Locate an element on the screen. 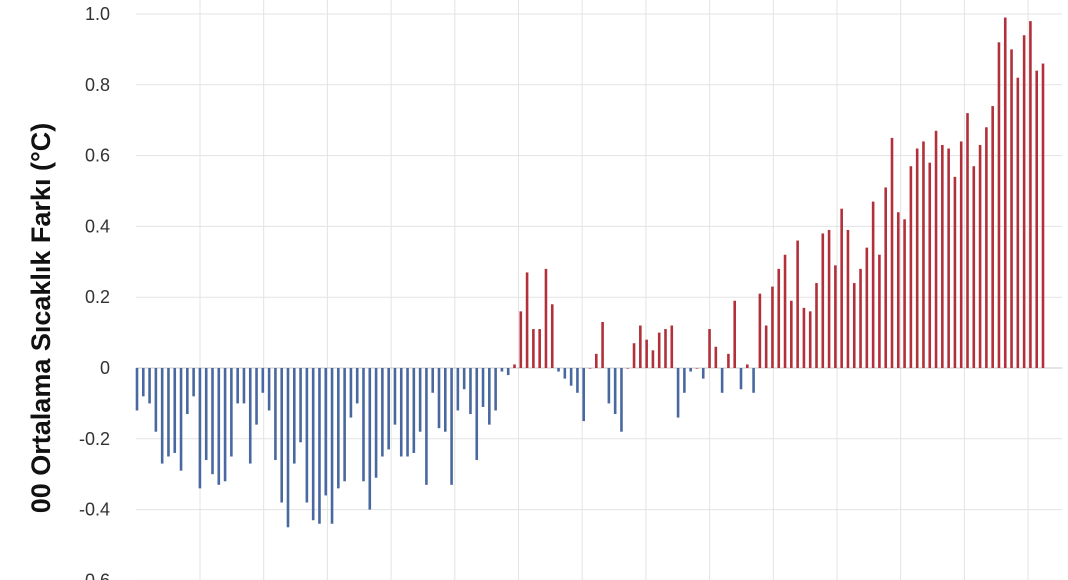 The width and height of the screenshot is (1068, 580). y-tick-label: -0.4 is located at coordinates (94, 510).